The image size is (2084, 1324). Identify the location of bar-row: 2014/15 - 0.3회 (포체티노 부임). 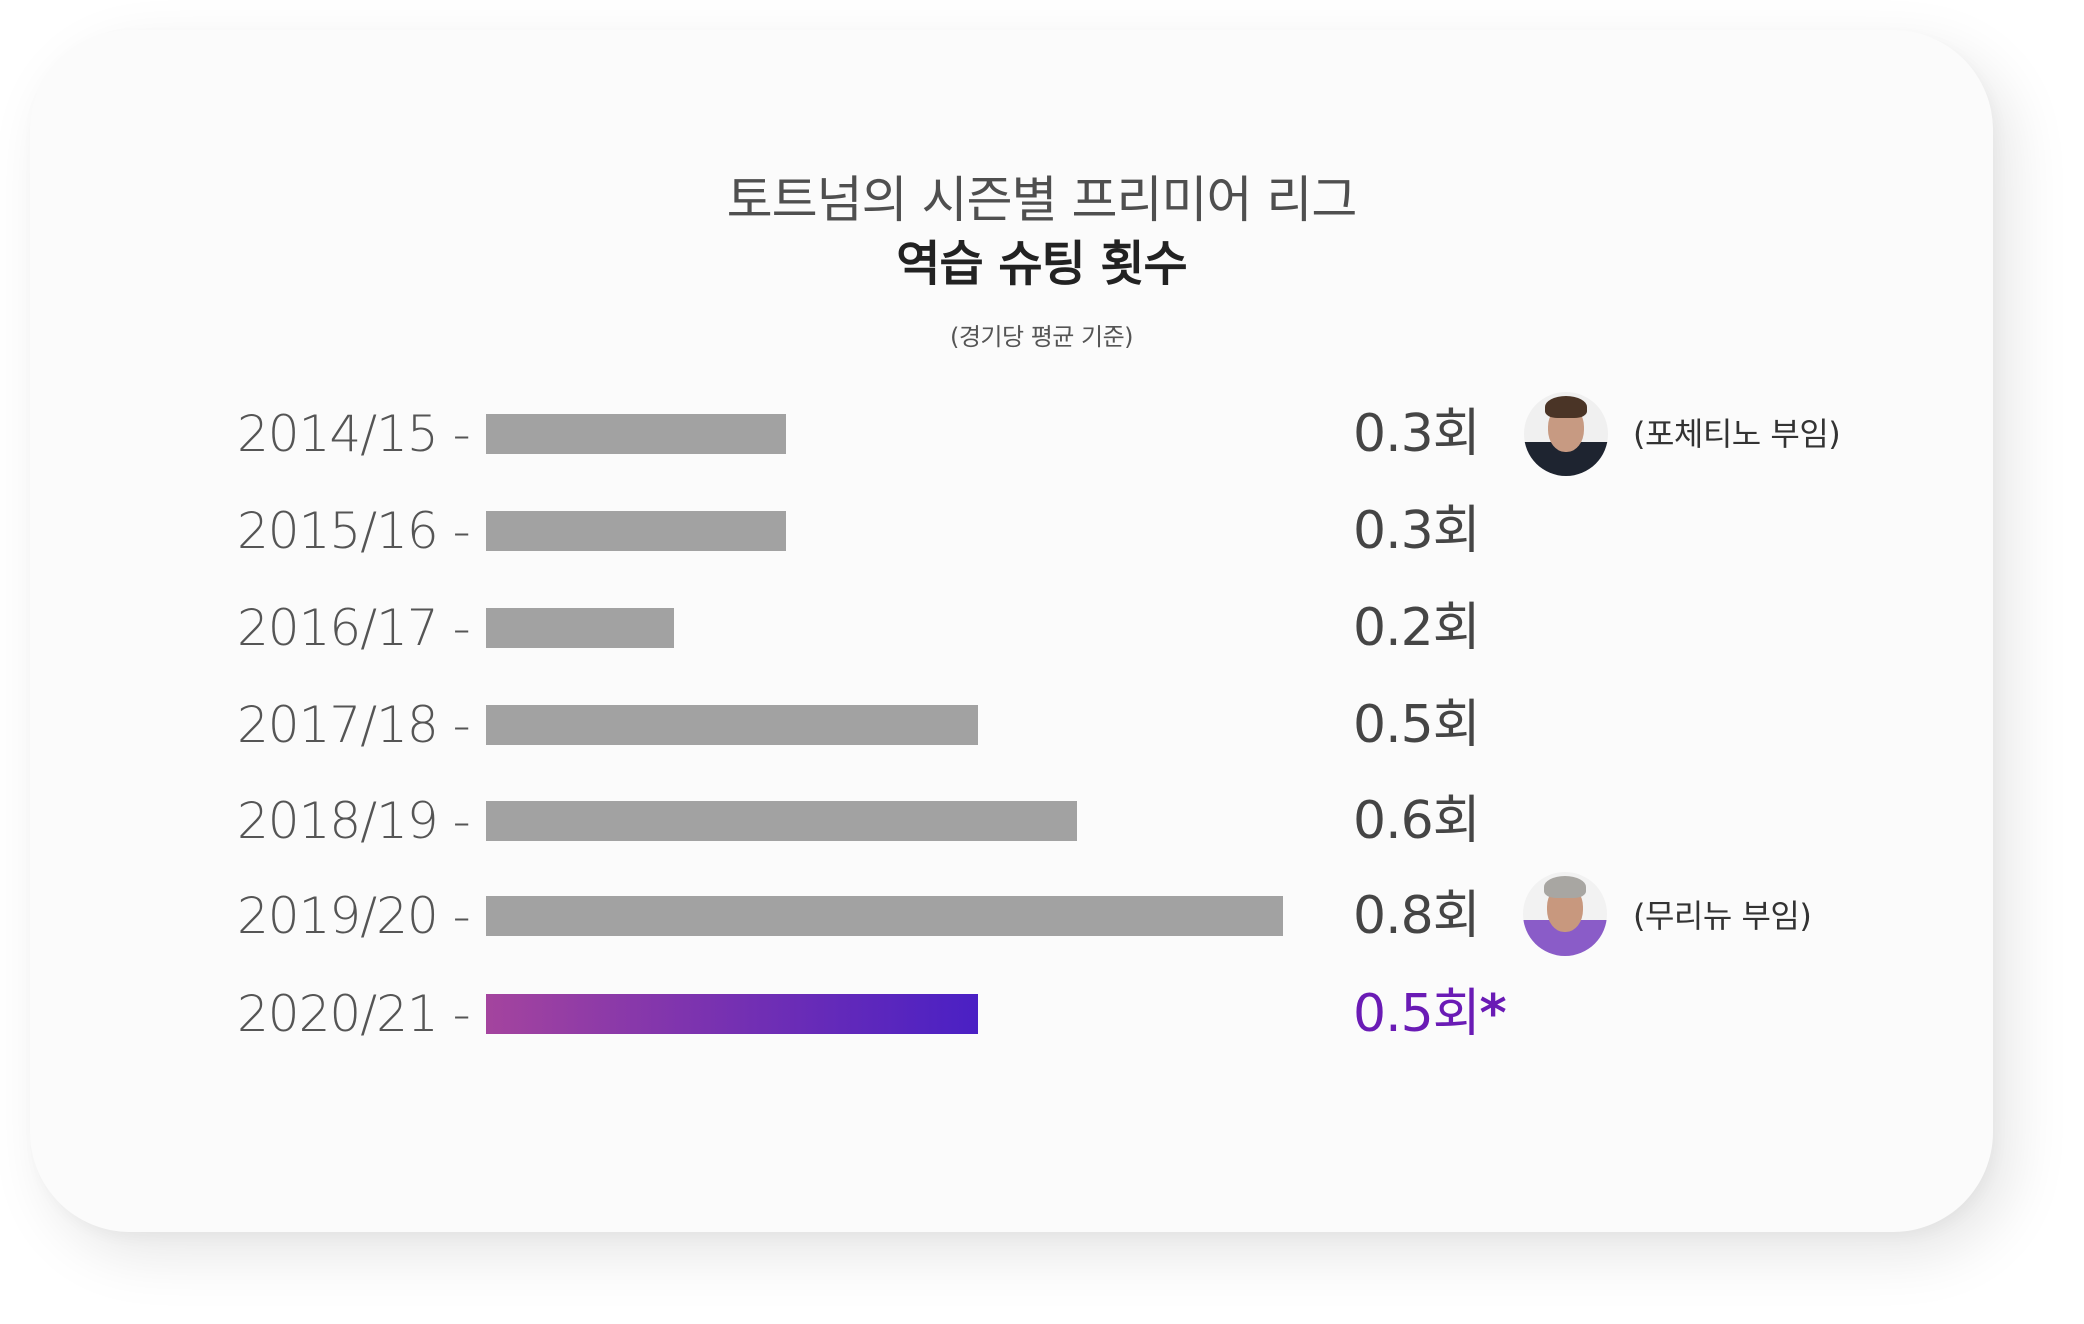
(1042, 434).